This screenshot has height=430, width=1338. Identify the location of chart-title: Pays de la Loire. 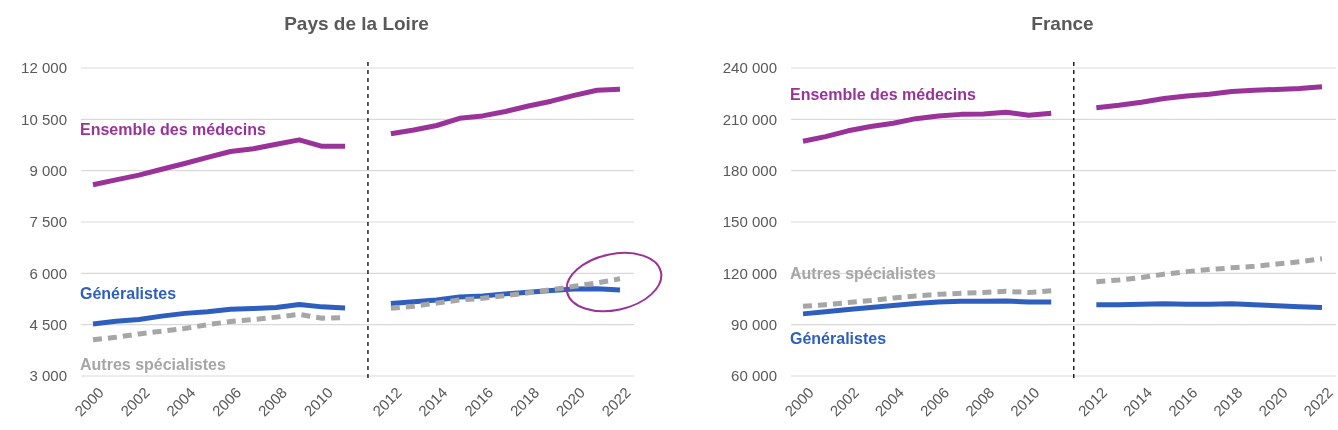
(356, 23).